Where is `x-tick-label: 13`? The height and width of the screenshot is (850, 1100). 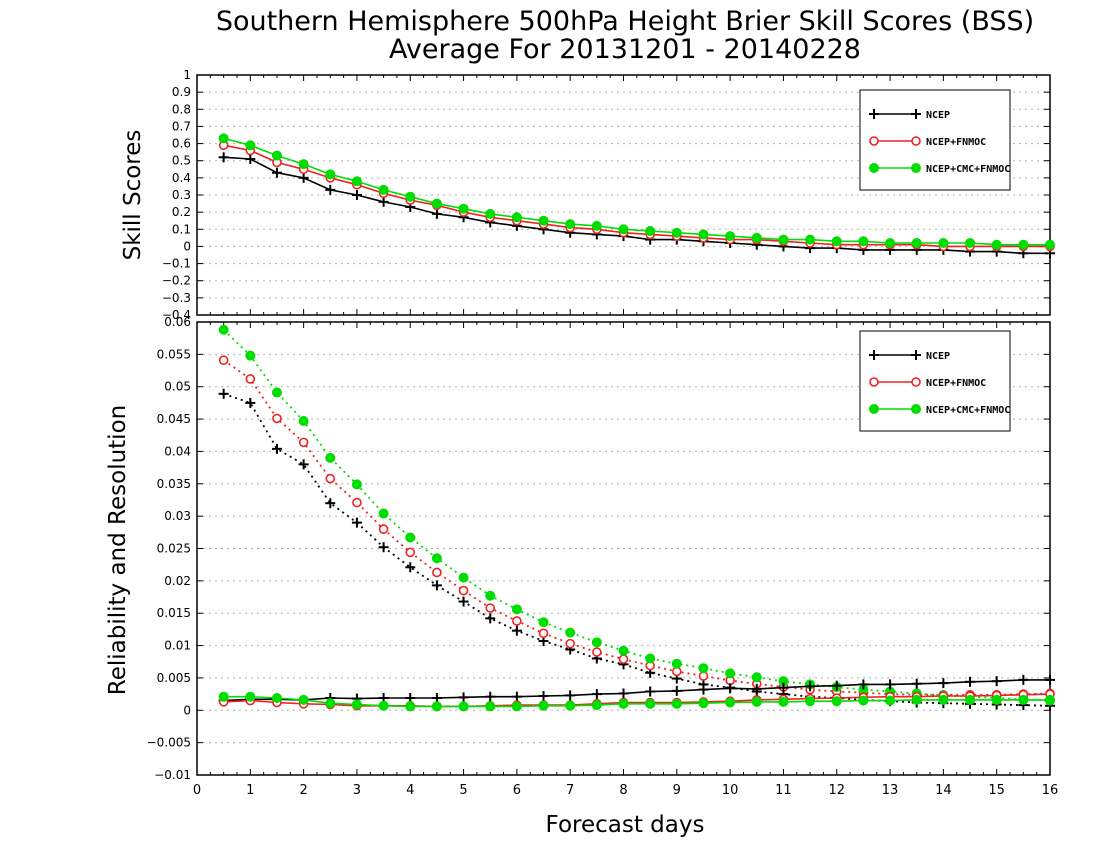
x-tick-label: 13 is located at coordinates (890, 790).